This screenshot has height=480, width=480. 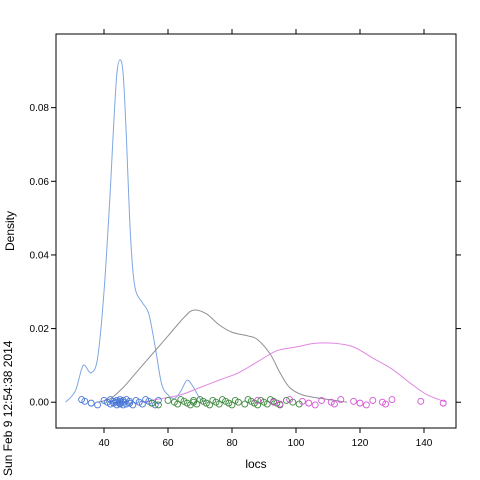 What do you see at coordinates (40, 255) in the screenshot?
I see `y-tick-label: 0.04` at bounding box center [40, 255].